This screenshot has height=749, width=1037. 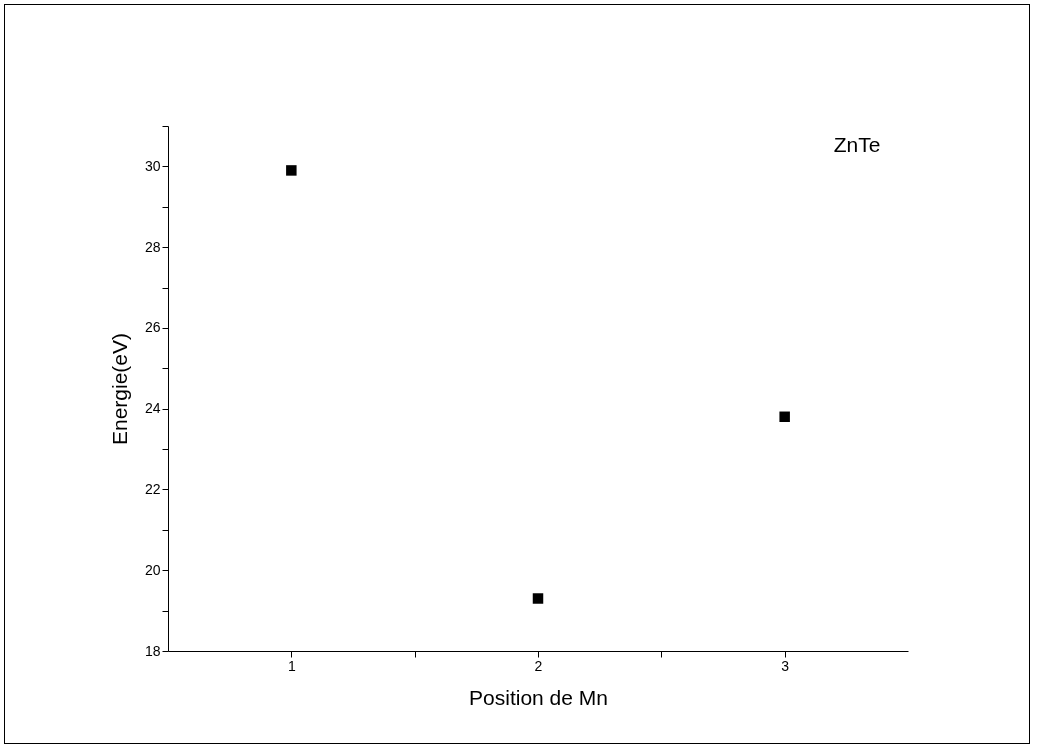 What do you see at coordinates (152, 488) in the screenshot?
I see `y-tick-label: 22` at bounding box center [152, 488].